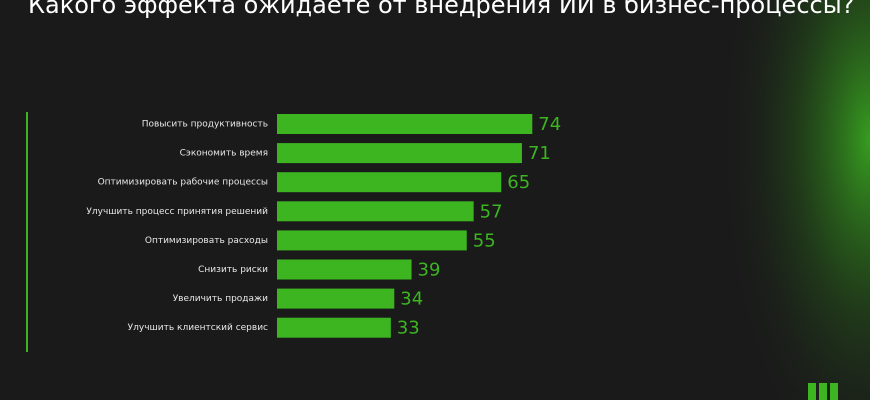 Image resolution: width=870 pixels, height=400 pixels. I want to click on value-label: 33, so click(408, 328).